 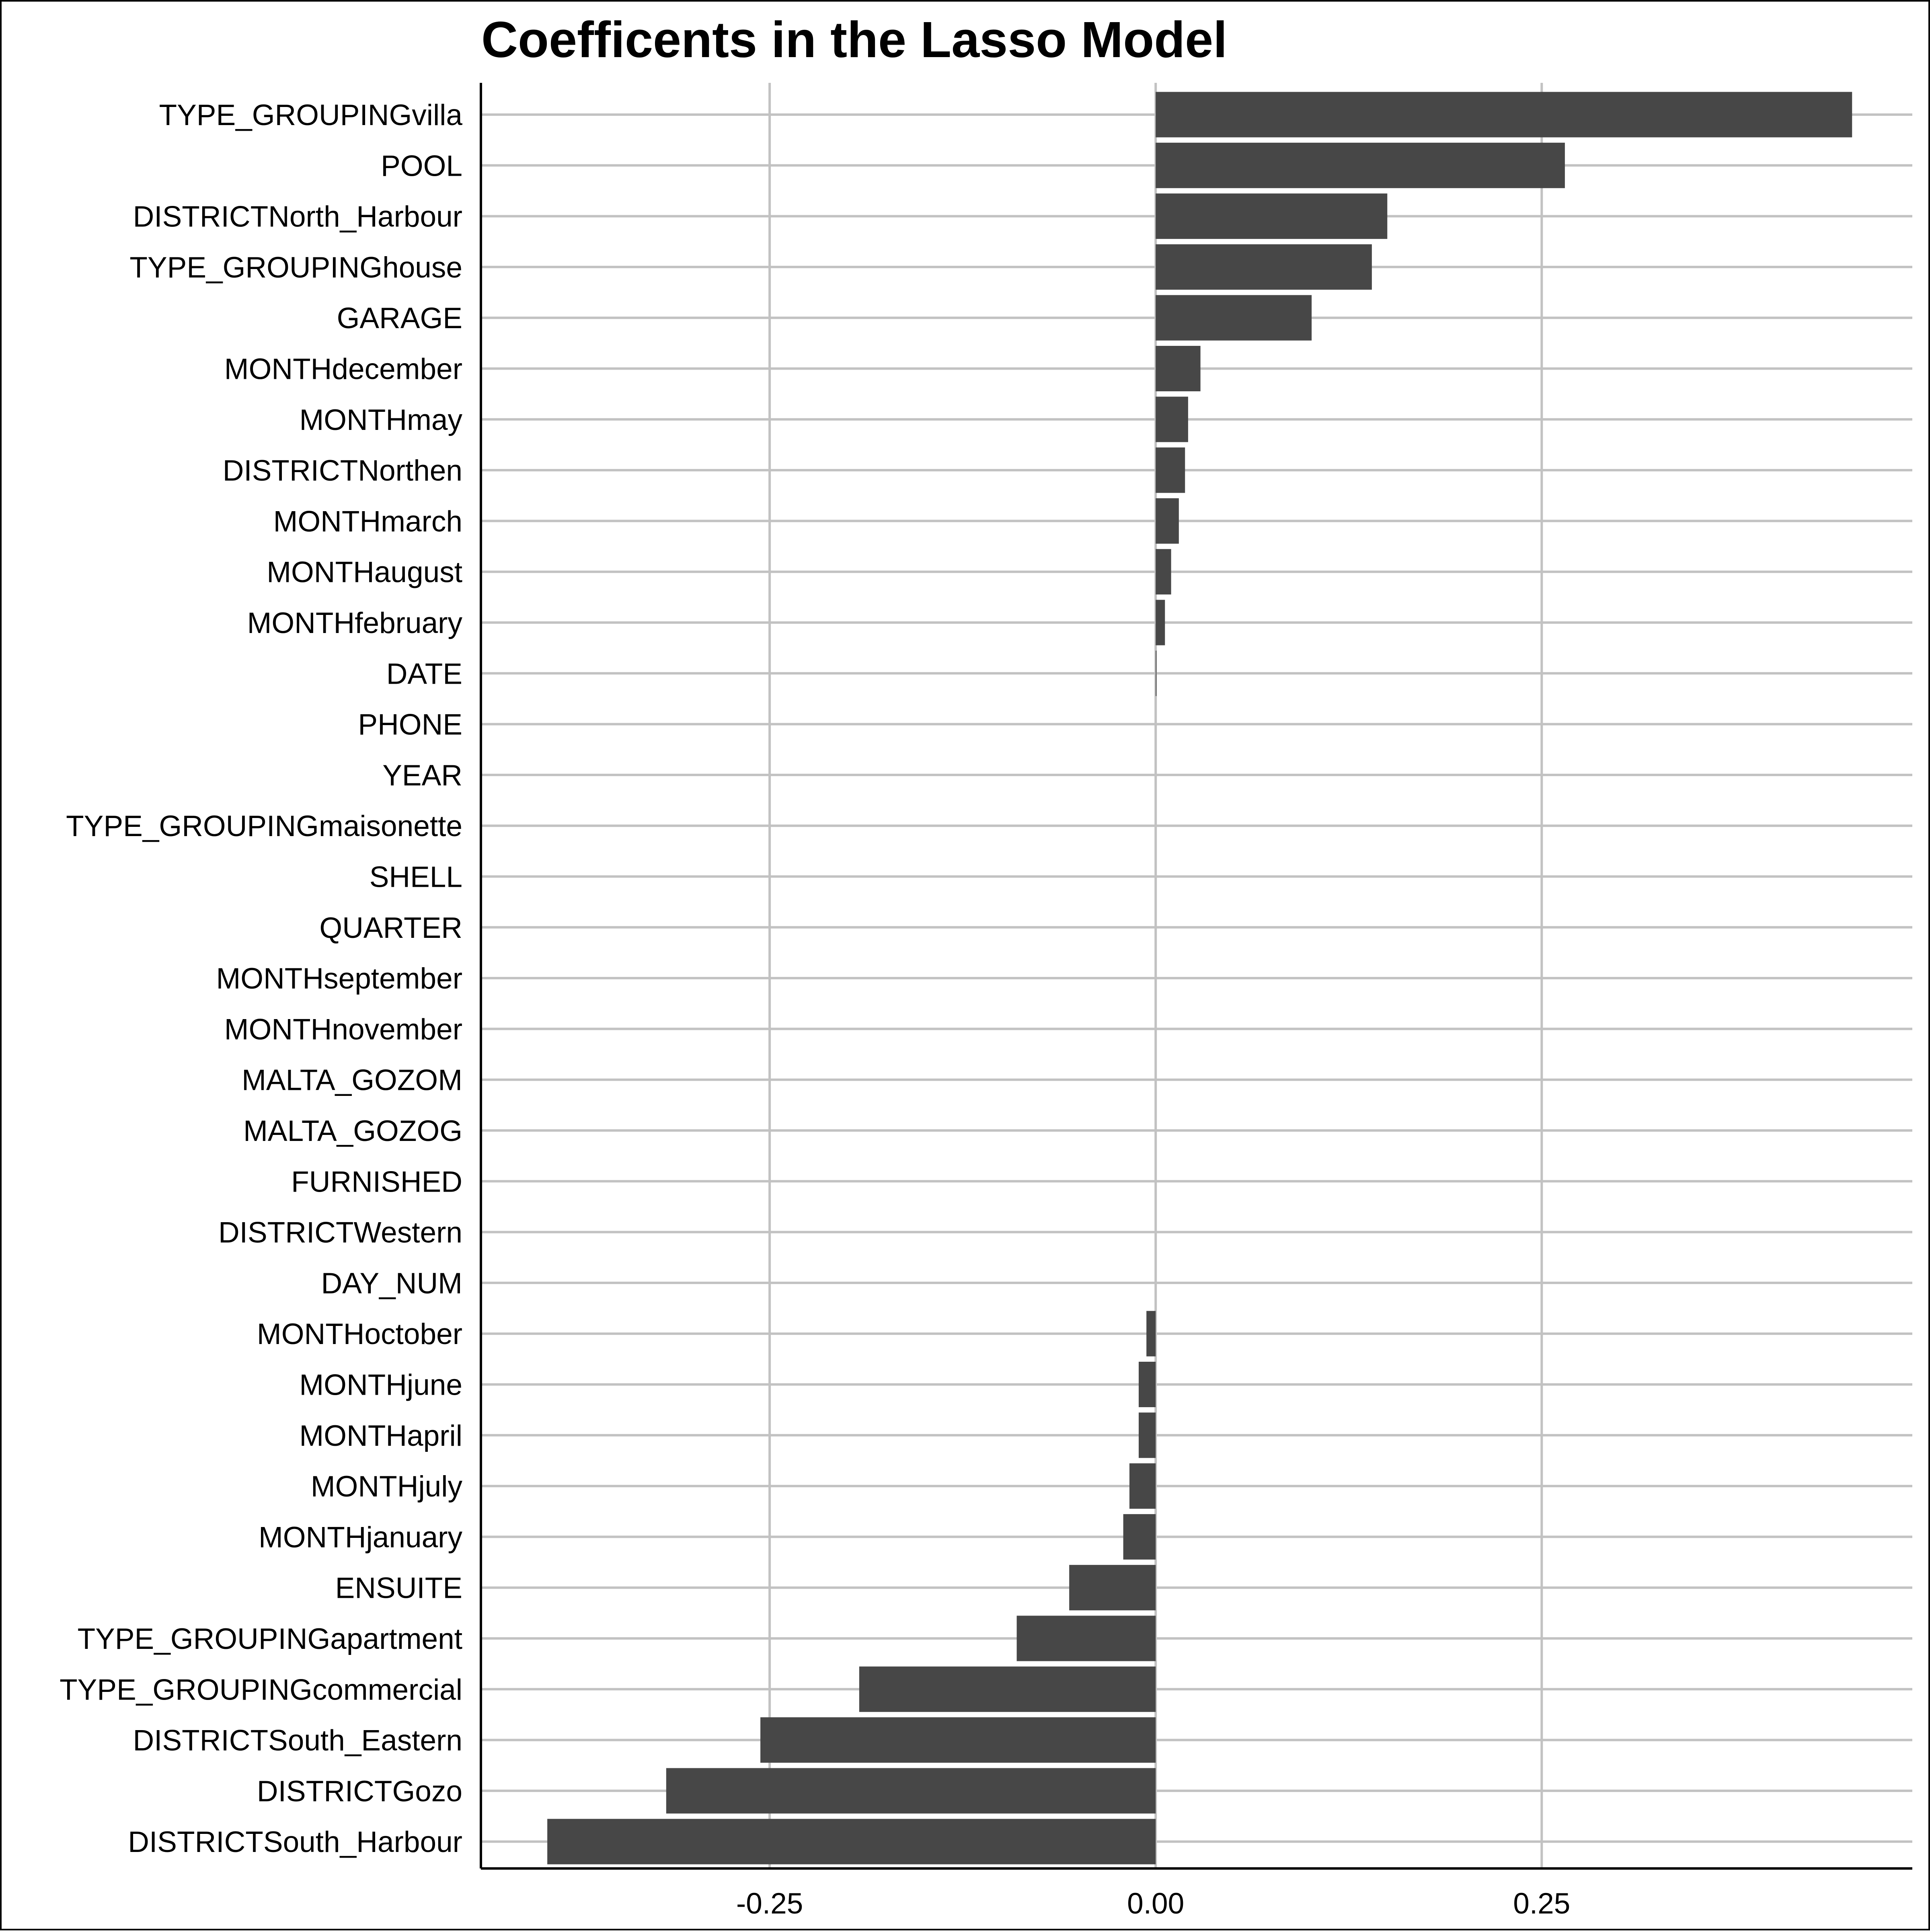 I want to click on category-label-13: YEAR, so click(x=422, y=775).